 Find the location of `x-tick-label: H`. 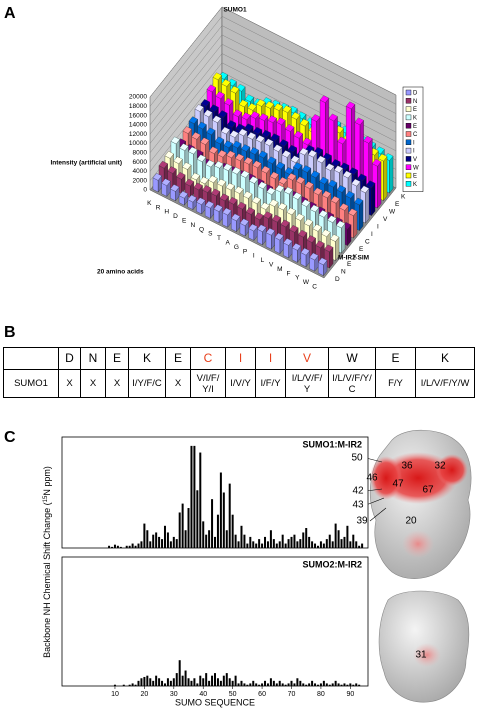

x-tick-label: H is located at coordinates (166, 212).